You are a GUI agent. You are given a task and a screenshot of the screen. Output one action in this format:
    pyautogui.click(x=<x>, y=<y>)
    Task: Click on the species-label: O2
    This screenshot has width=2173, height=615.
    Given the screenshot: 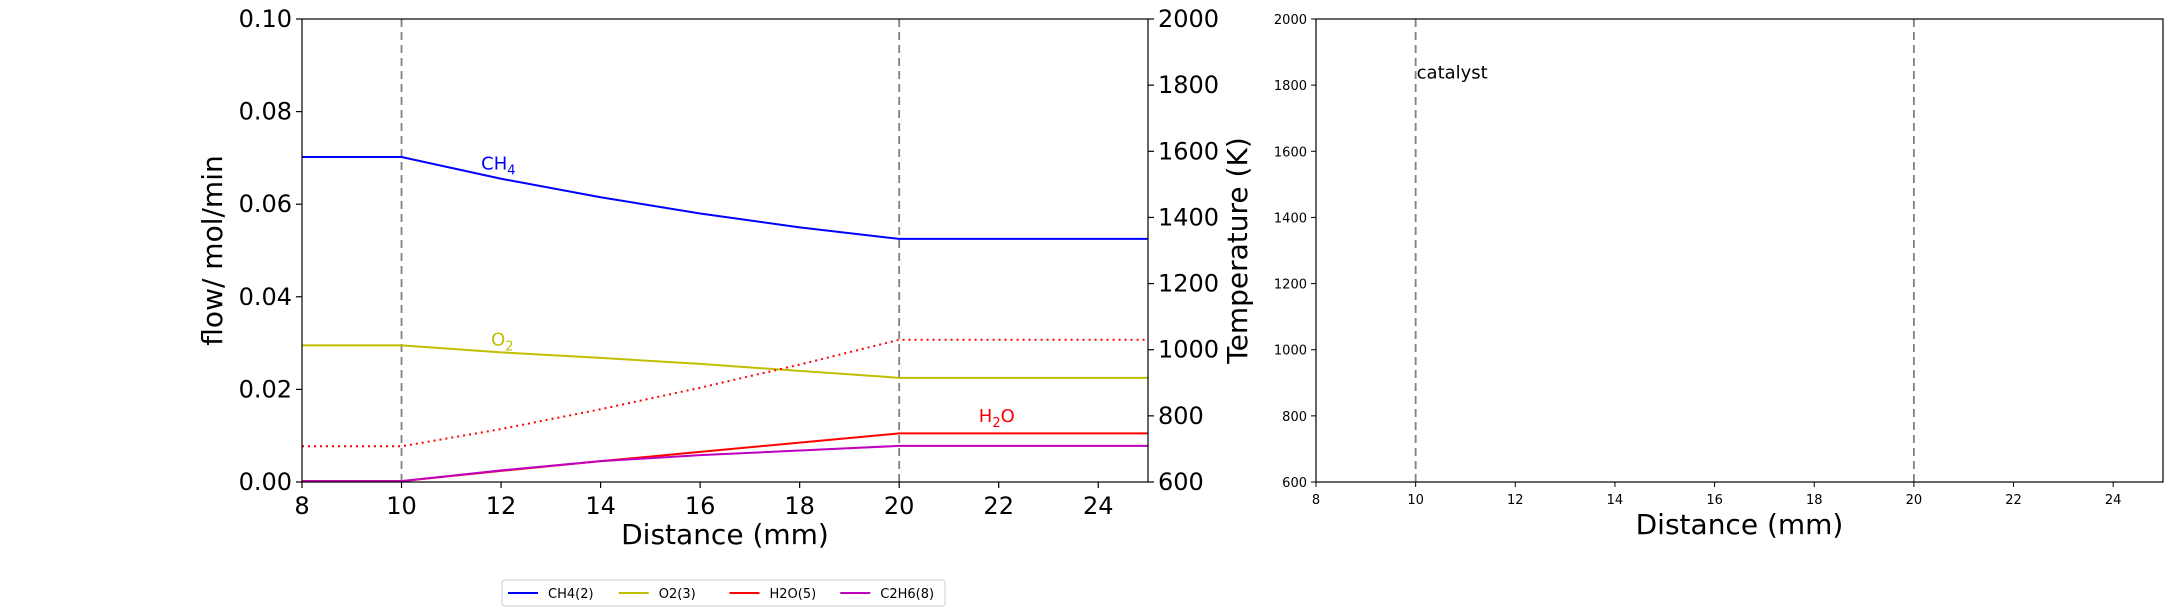 What is the action you would take?
    pyautogui.click(x=502, y=341)
    